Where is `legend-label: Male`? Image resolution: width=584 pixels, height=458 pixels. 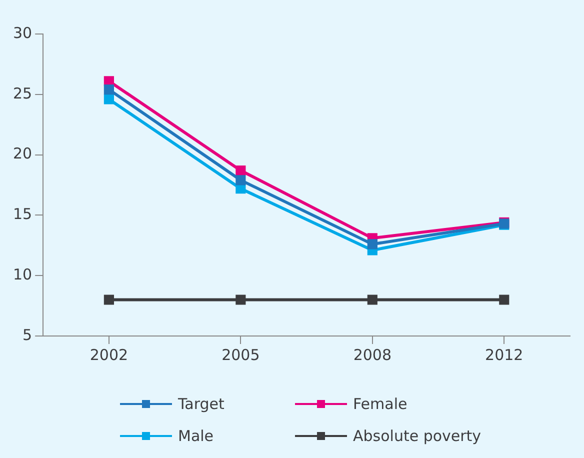
legend-label: Male is located at coordinates (196, 436).